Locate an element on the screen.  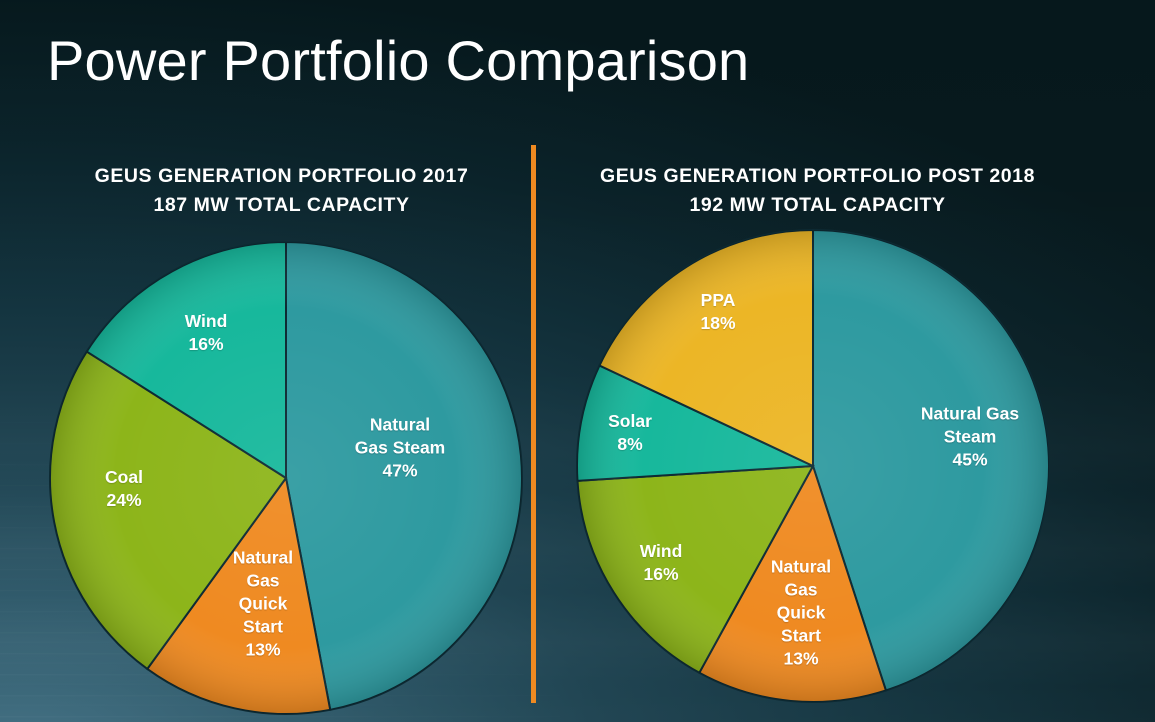
chart-heading-left-line1: GEUS GENERATION PORTFOLIO 2017 is located at coordinates (281, 176).